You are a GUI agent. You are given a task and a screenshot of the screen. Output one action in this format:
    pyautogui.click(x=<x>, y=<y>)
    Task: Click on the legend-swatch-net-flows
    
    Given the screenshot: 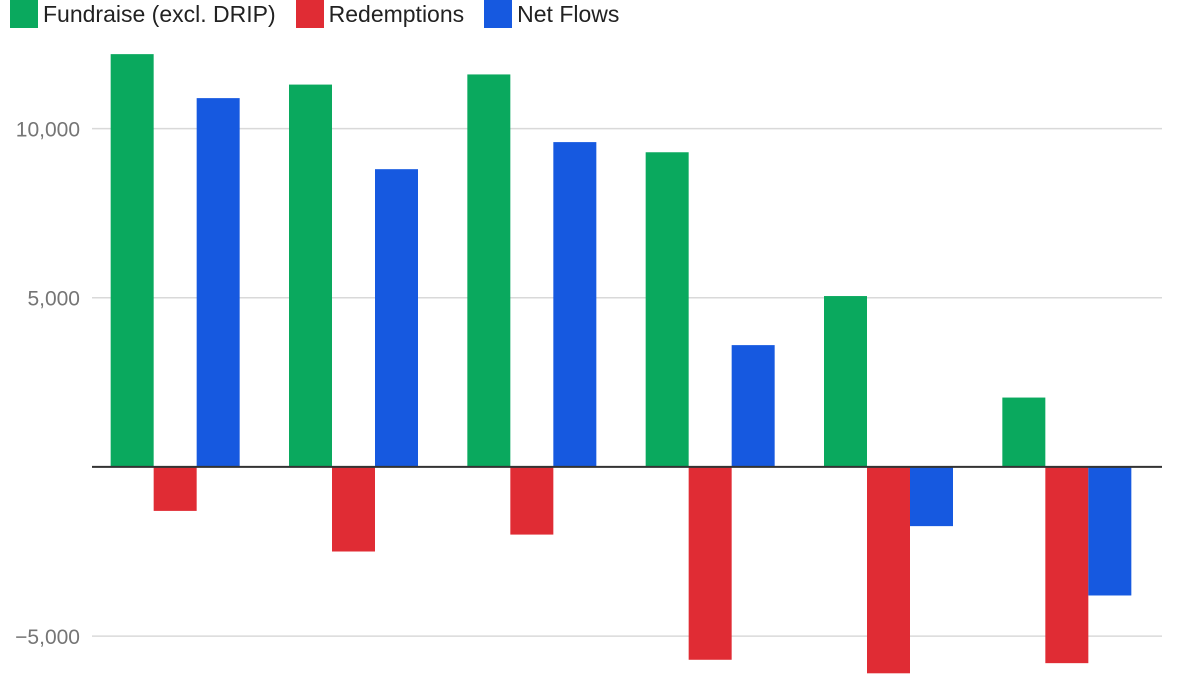 What is the action you would take?
    pyautogui.click(x=498, y=14)
    